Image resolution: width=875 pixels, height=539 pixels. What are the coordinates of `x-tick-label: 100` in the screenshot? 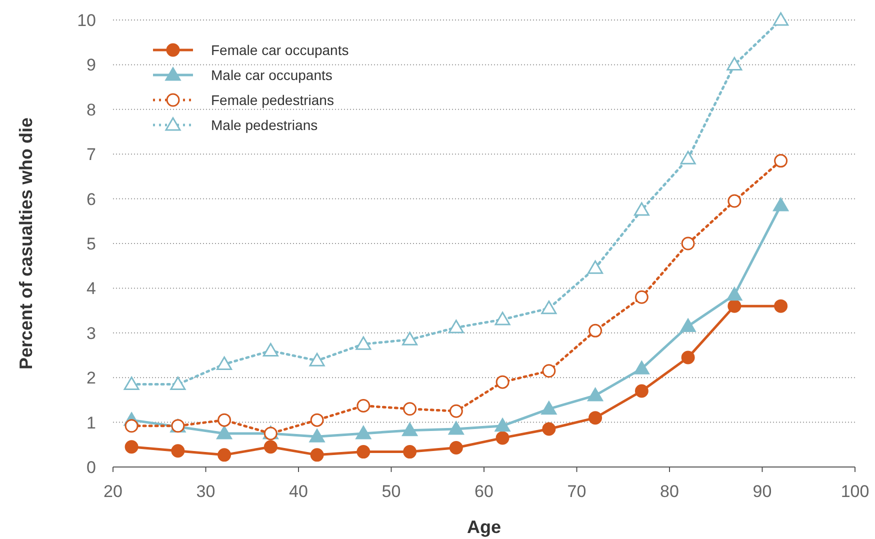 It's located at (855, 491).